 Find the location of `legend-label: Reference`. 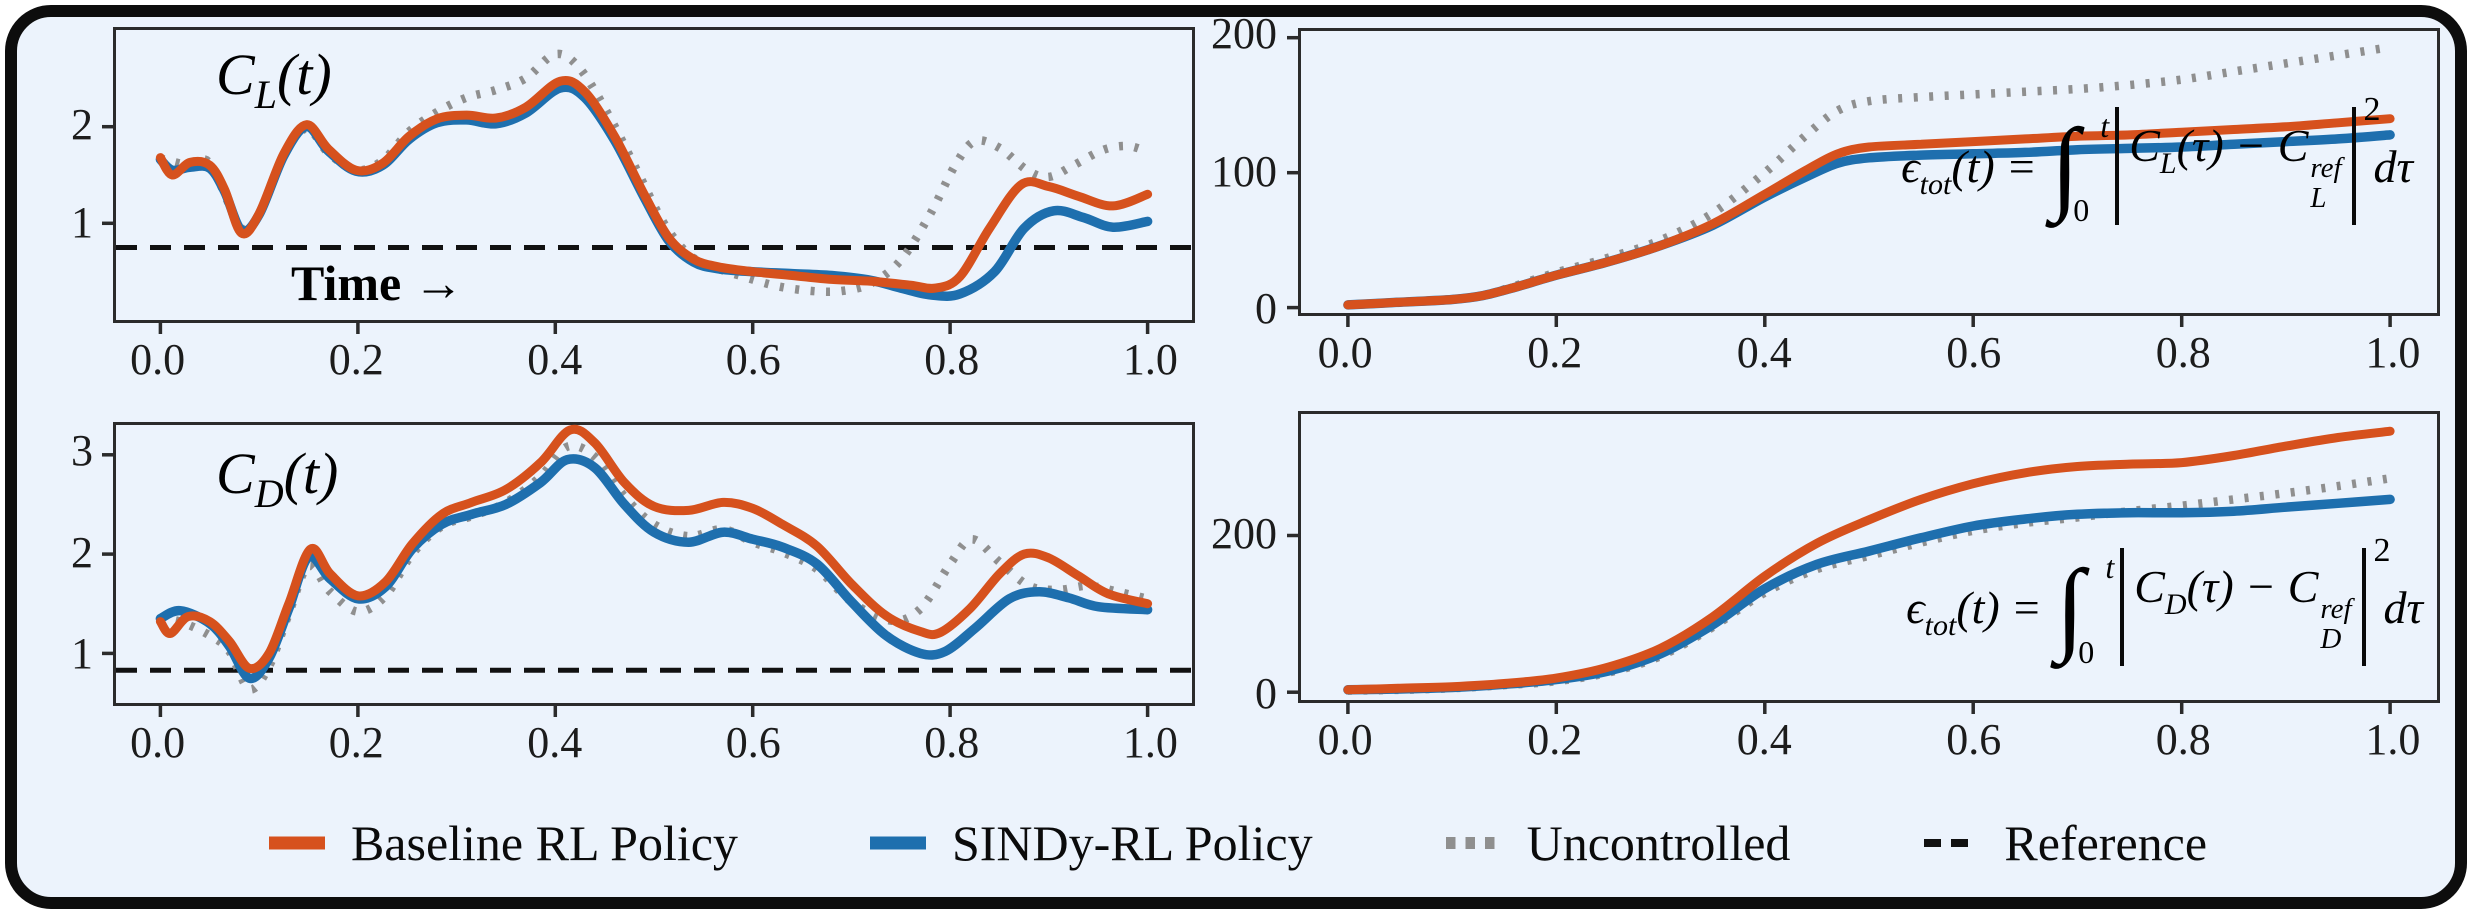

legend-label: Reference is located at coordinates (2106, 843).